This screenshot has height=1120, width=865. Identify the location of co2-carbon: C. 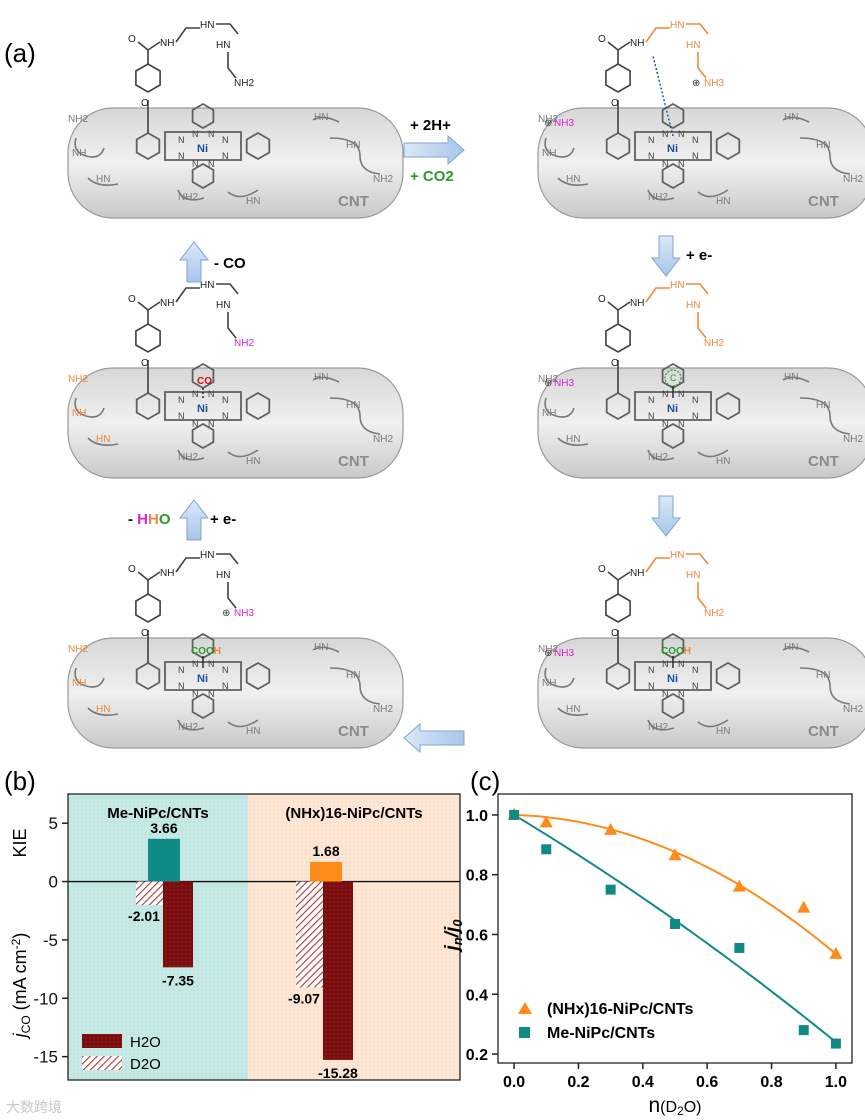
(673, 378).